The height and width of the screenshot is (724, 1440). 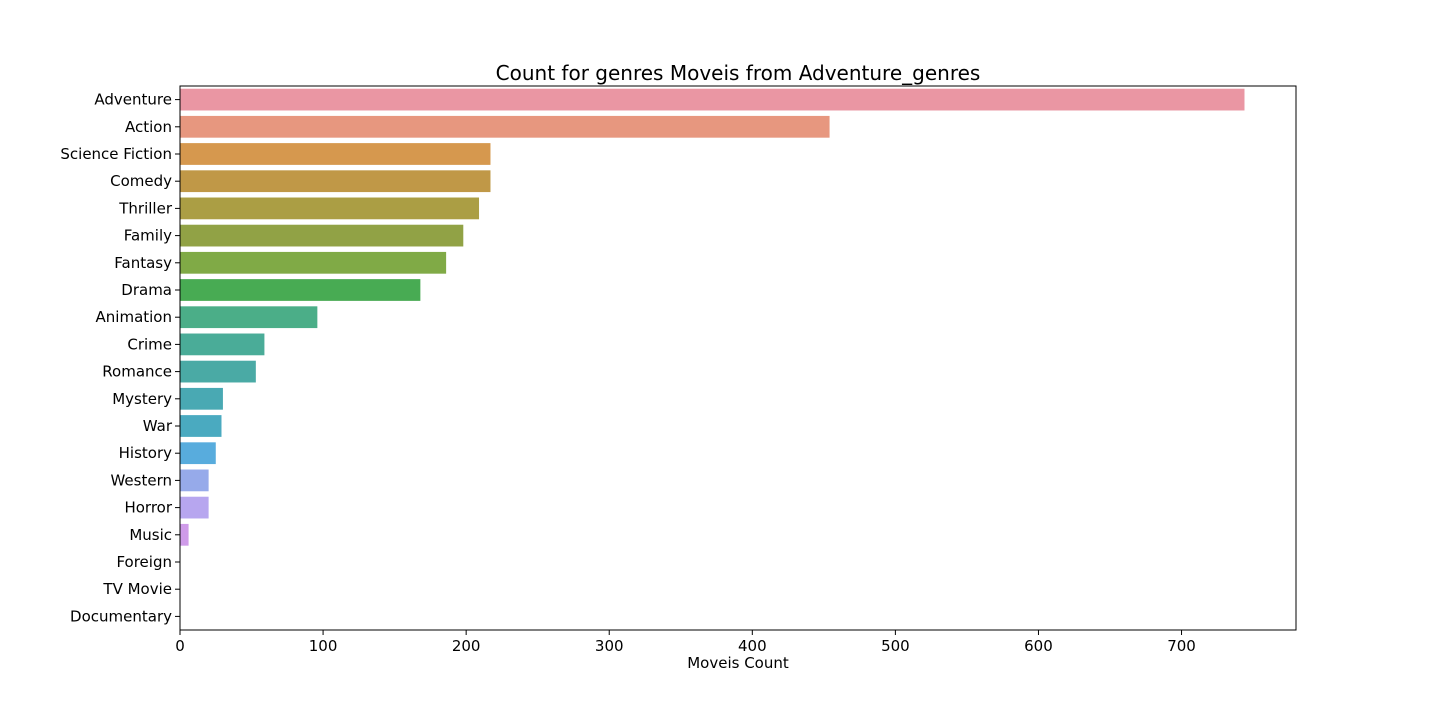 What do you see at coordinates (330, 208) in the screenshot?
I see `bar-thriller` at bounding box center [330, 208].